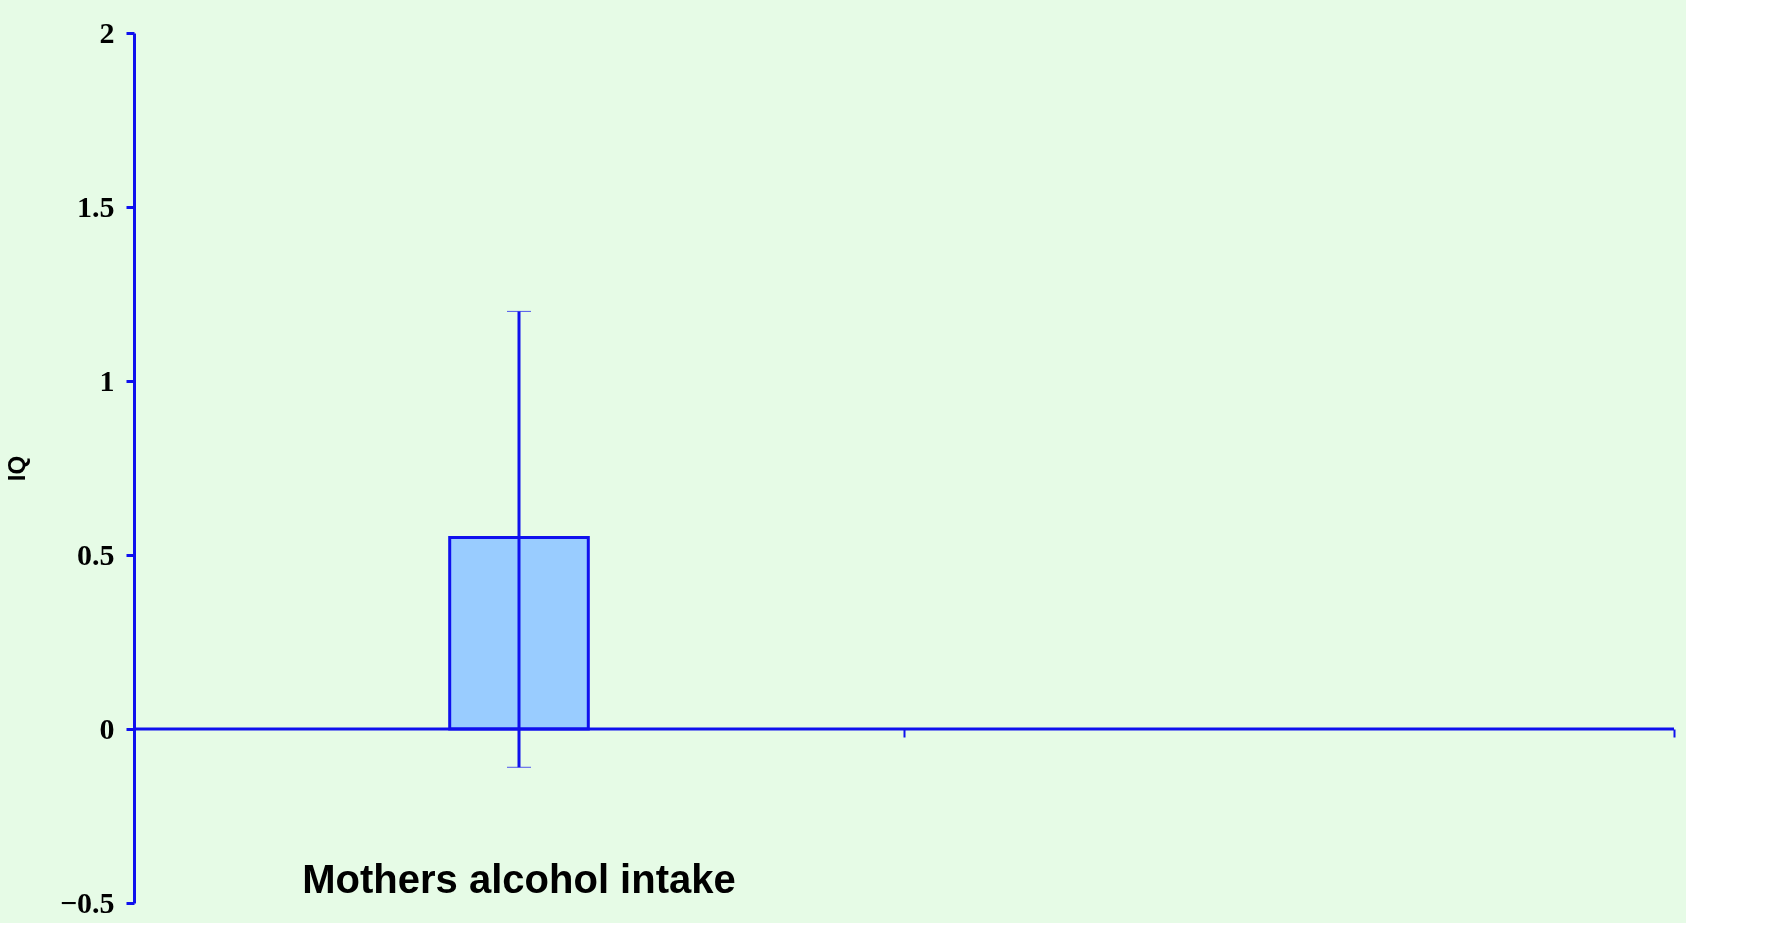 The height and width of the screenshot is (947, 1780). Describe the element at coordinates (107, 32) in the screenshot. I see `y-tick-label: 2` at that location.